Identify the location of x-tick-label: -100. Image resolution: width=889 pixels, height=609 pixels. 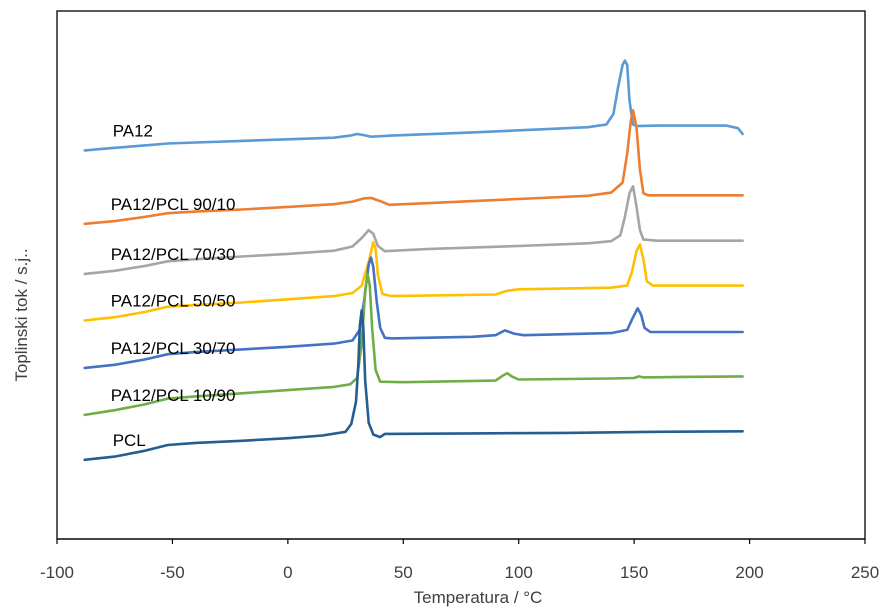
(57, 572).